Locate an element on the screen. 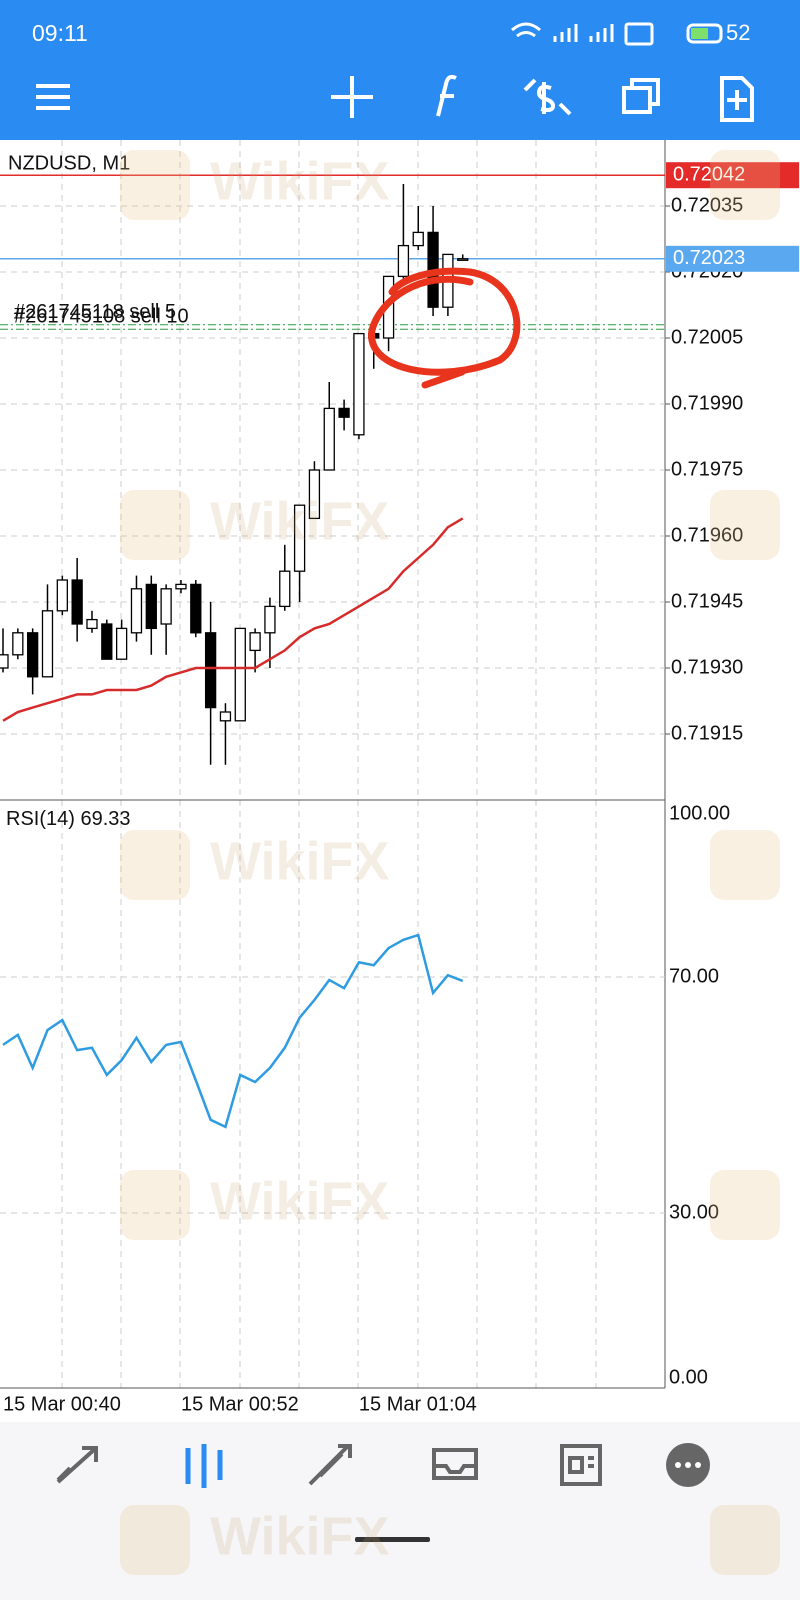  nav-chart is located at coordinates (204, 1466).